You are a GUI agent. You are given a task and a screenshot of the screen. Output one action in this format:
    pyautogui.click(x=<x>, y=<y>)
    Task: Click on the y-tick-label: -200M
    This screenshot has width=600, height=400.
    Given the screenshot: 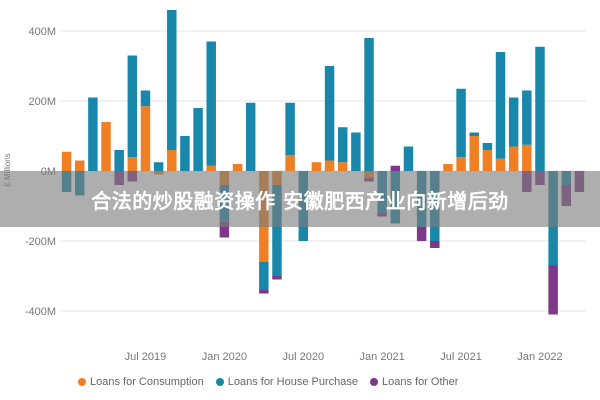 What is the action you would take?
    pyautogui.click(x=40, y=242)
    